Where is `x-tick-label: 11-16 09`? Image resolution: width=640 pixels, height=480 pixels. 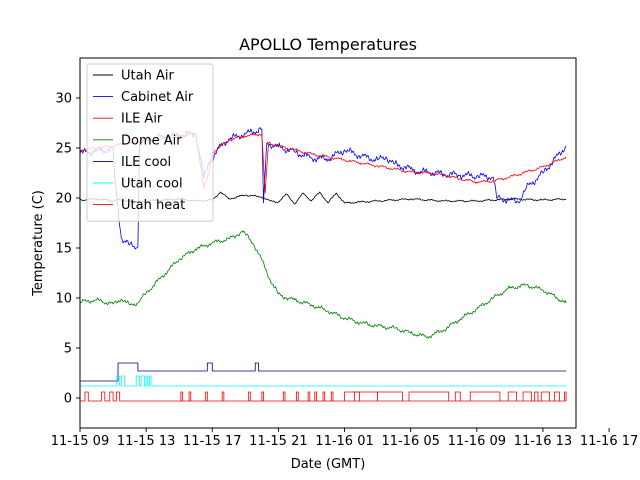 x-tick-label: 11-16 09 is located at coordinates (477, 441).